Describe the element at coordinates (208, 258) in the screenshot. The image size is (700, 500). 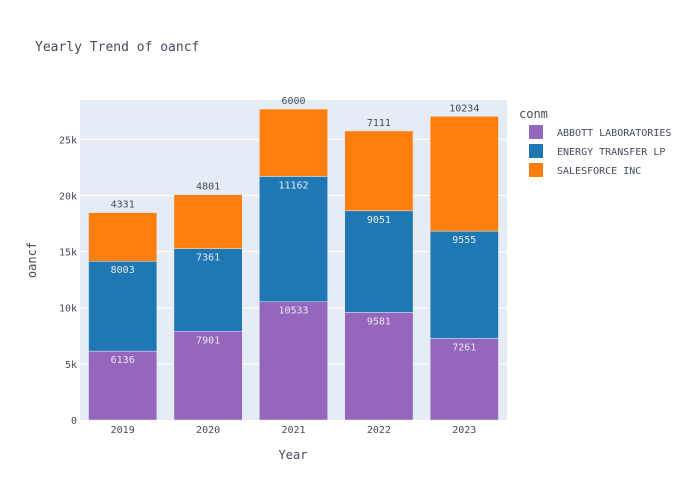
I see `bar-value-label: 7361` at that location.